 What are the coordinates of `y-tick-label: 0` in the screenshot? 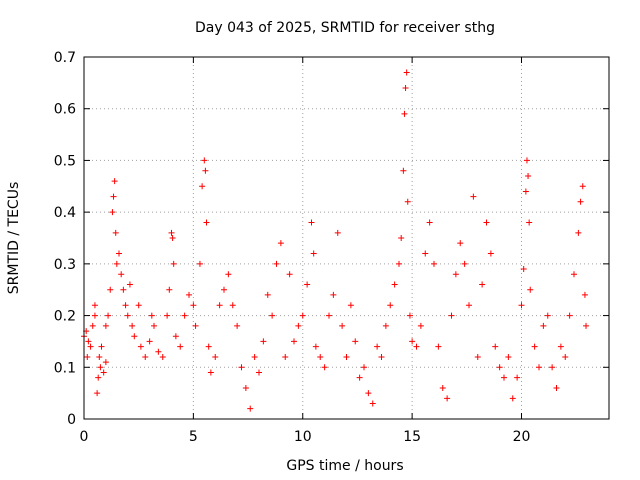 It's located at (71, 420).